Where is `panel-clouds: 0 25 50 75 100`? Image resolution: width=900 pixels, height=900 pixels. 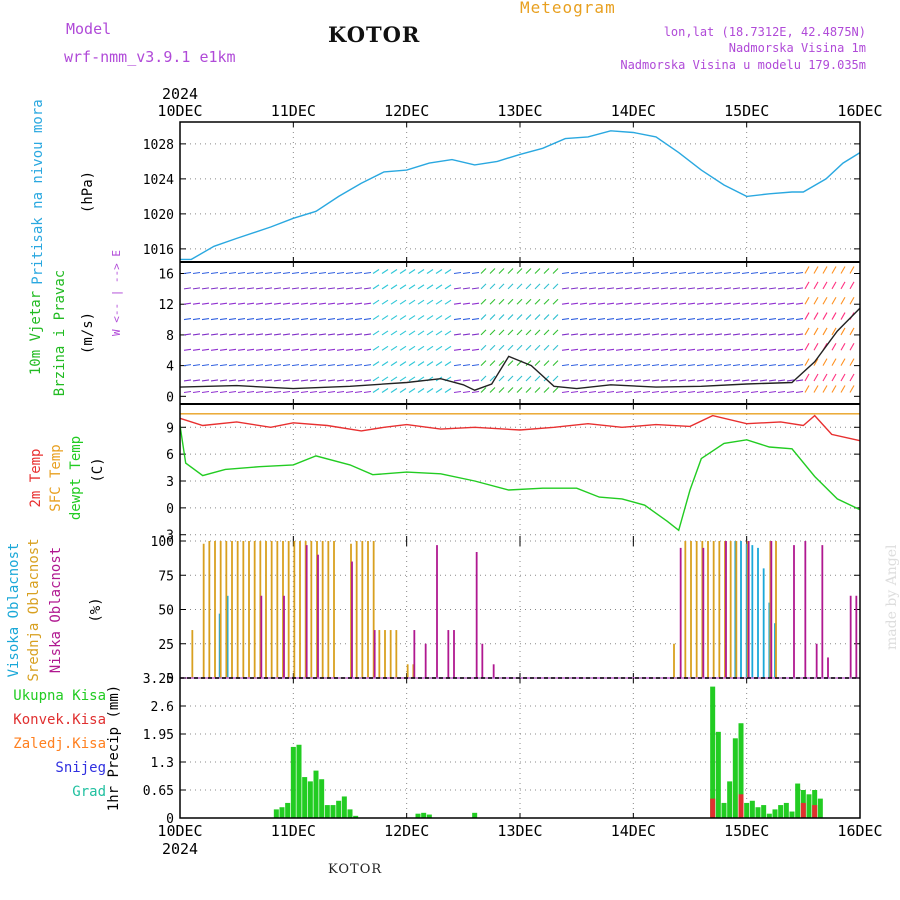 panel-clouds: 0 25 50 75 100 is located at coordinates (506, 611).